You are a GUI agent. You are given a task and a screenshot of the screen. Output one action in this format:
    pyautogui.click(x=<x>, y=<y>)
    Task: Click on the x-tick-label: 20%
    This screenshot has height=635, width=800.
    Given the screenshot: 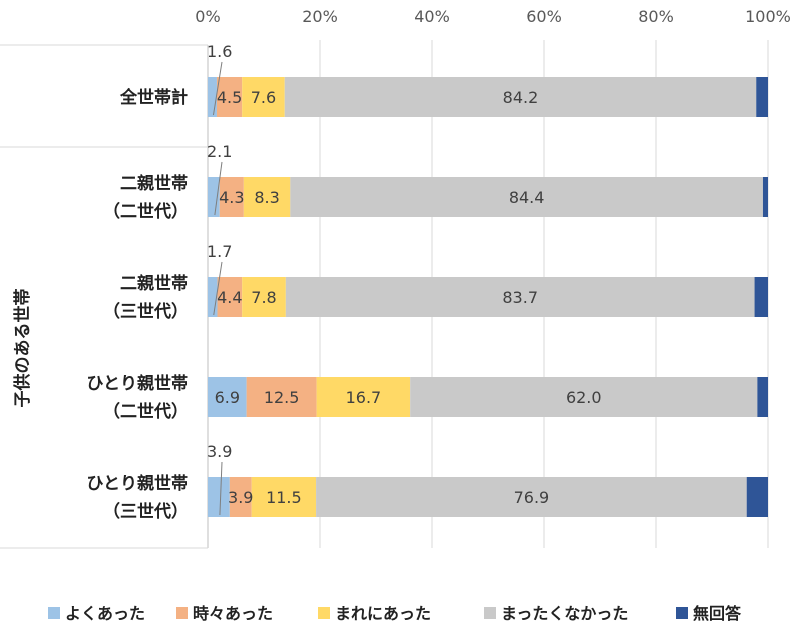 What is the action you would take?
    pyautogui.click(x=320, y=16)
    